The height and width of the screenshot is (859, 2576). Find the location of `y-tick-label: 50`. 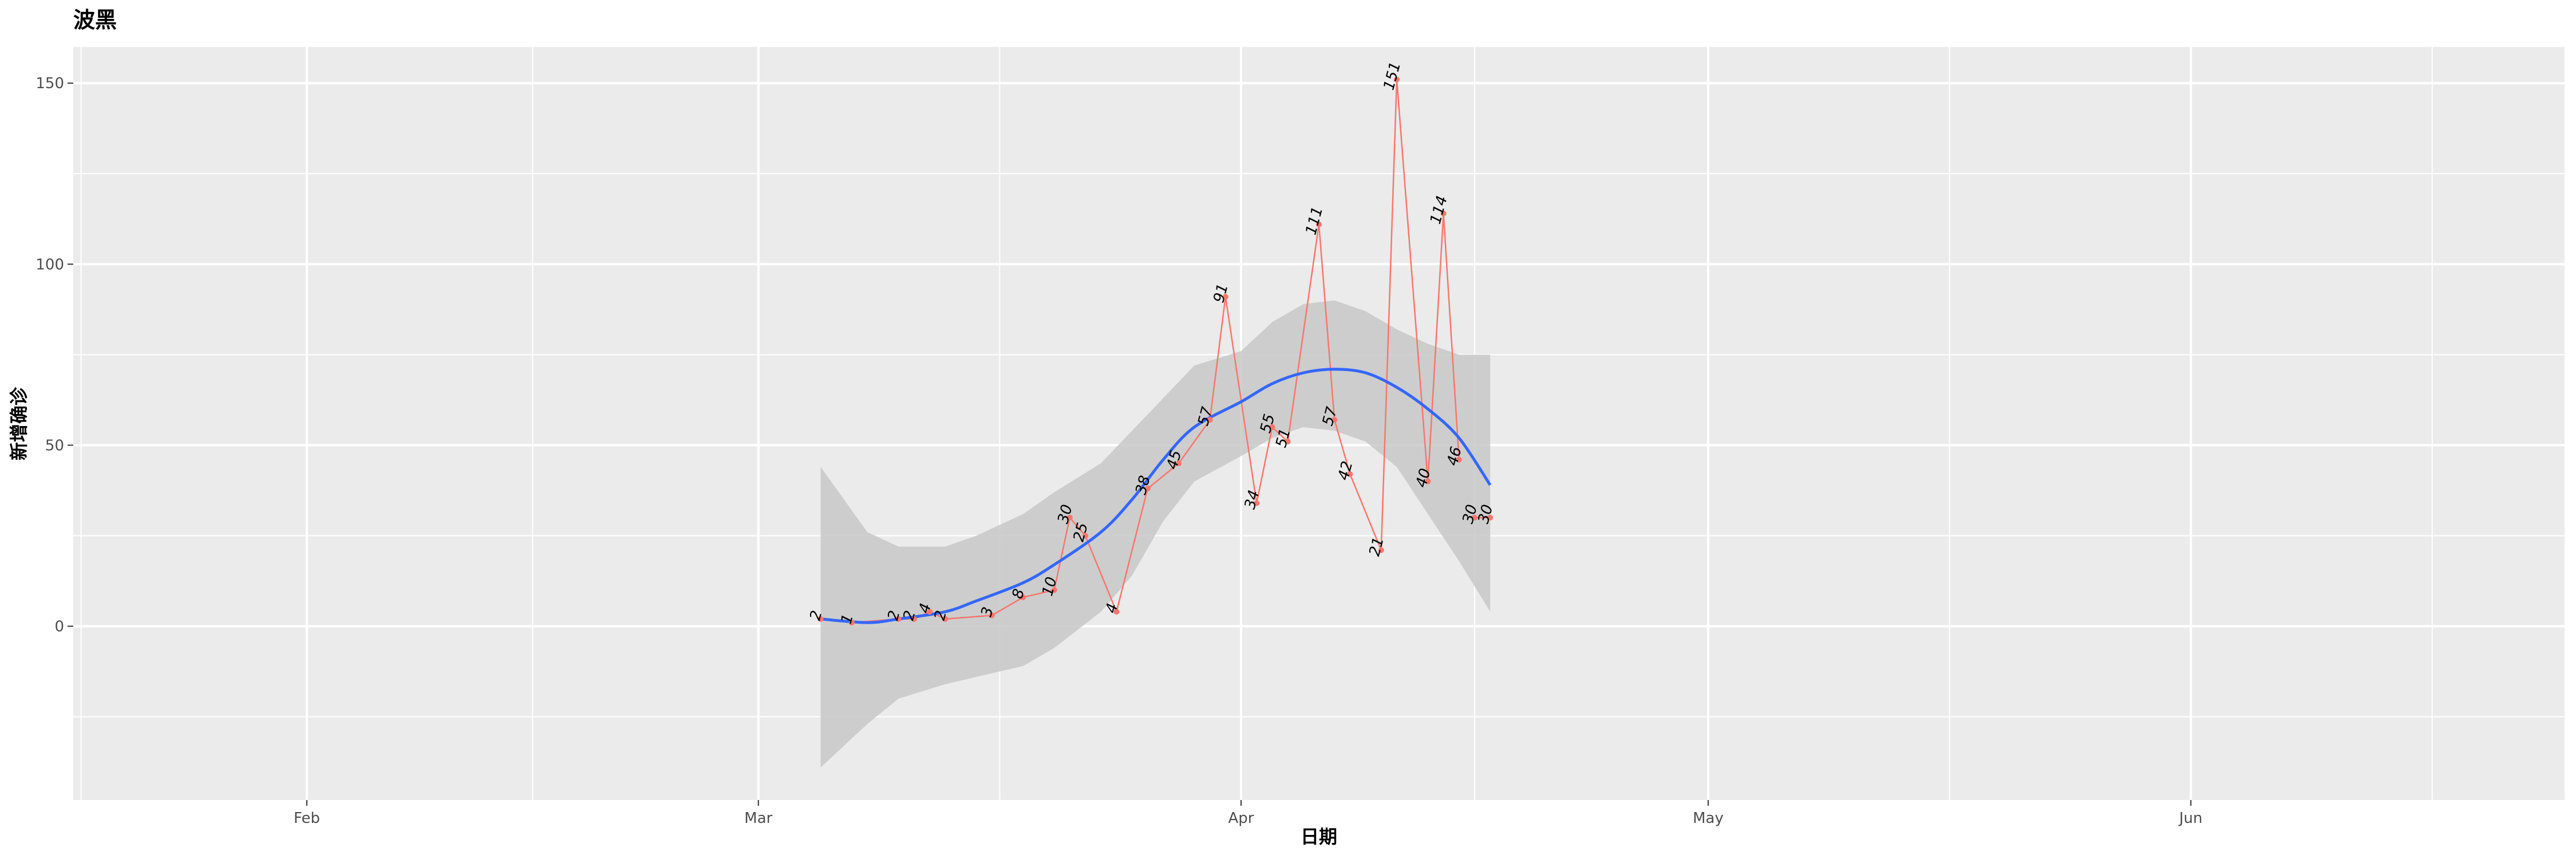

y-tick-label: 50 is located at coordinates (54, 445).